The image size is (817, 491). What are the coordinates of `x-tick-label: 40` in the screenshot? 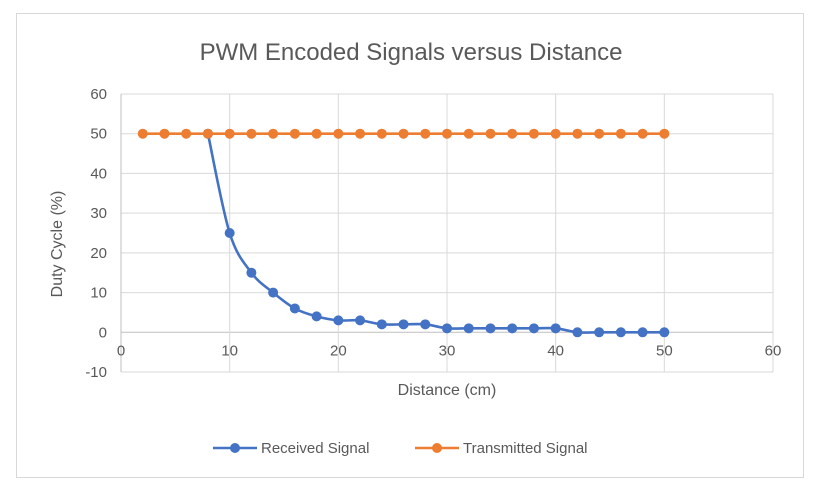 It's located at (555, 350).